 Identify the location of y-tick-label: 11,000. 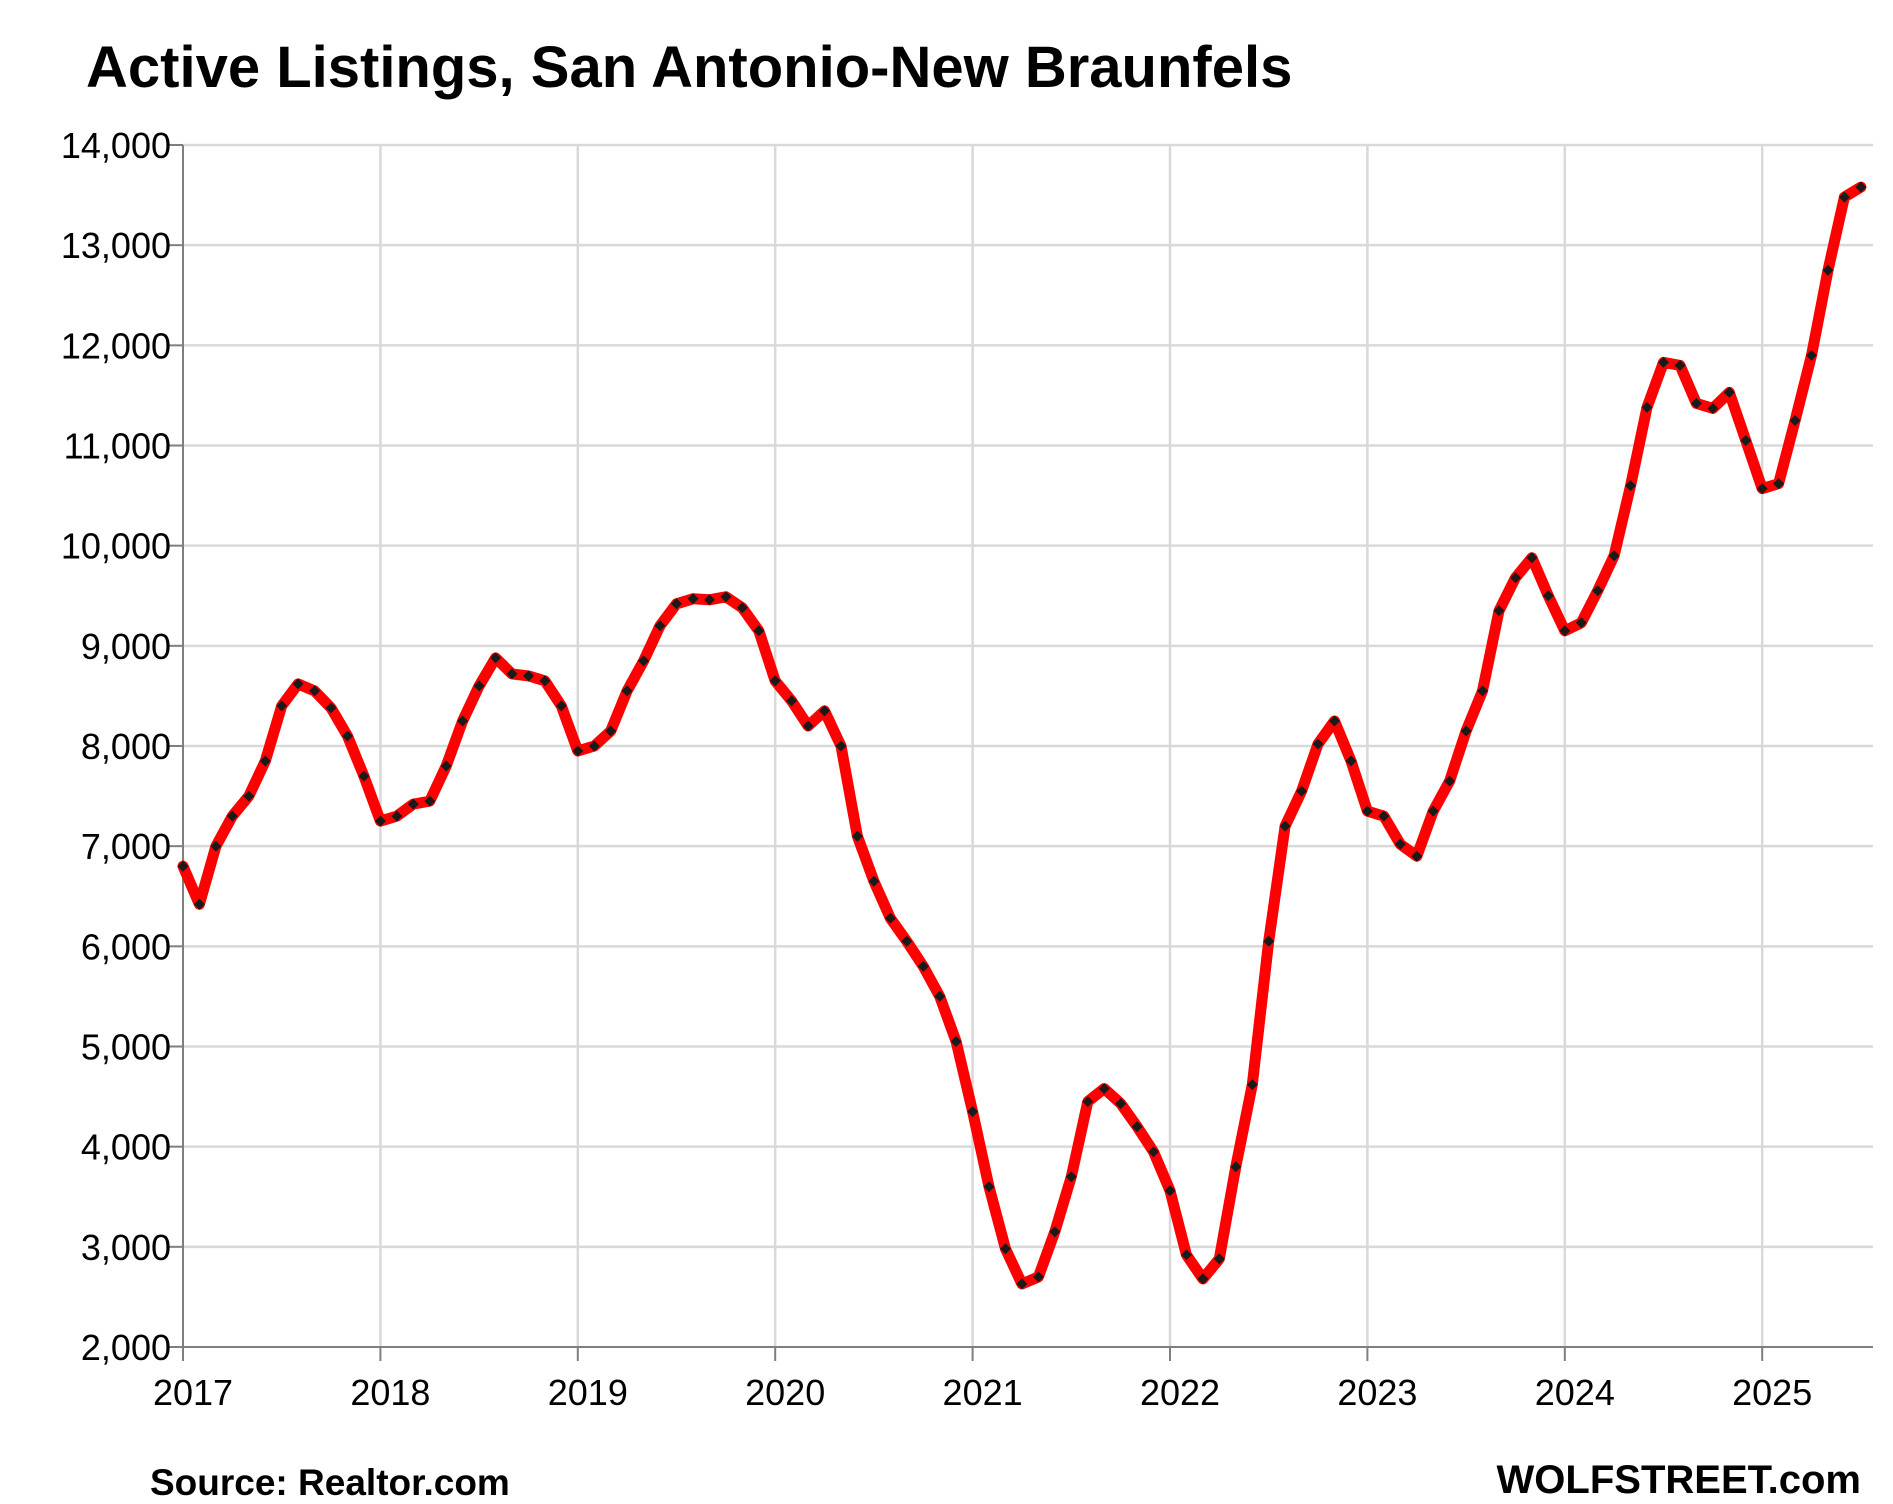
(117, 446).